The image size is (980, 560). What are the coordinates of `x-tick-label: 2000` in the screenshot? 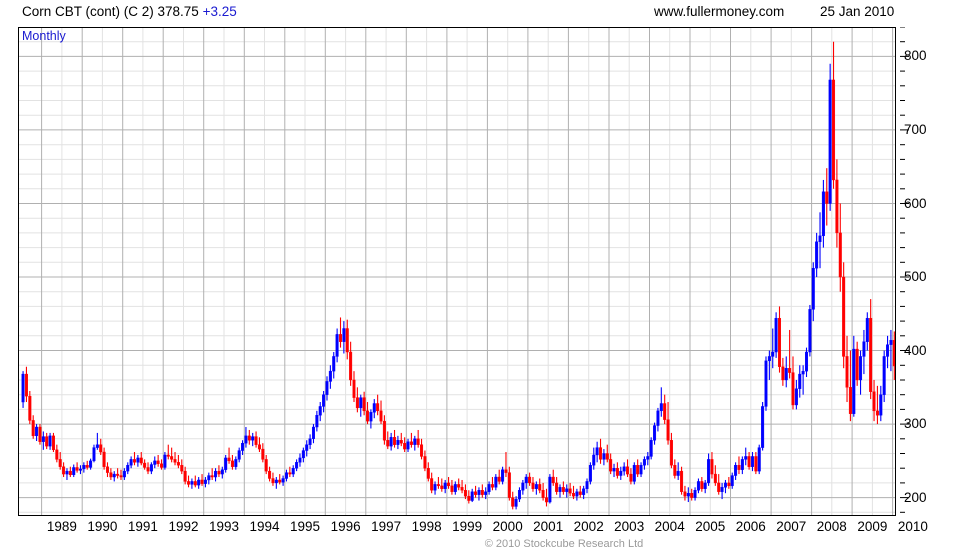 It's located at (507, 526).